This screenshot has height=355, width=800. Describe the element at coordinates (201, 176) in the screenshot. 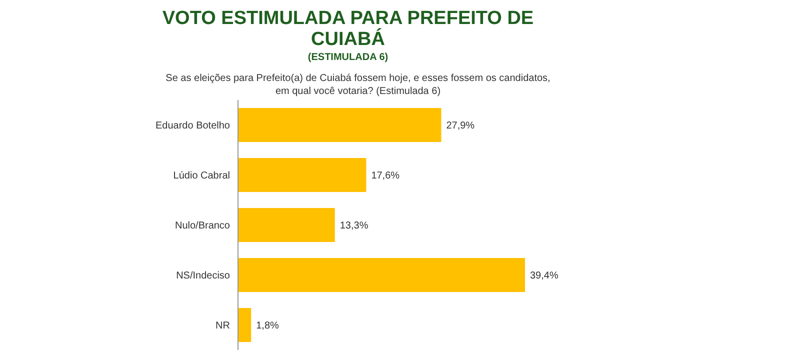

I see `y-tick-label: Lúdio Cabral` at that location.